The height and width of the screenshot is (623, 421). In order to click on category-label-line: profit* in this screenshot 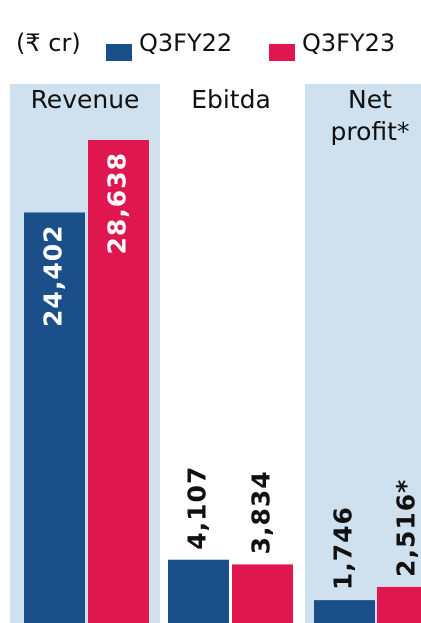, I will do `click(370, 131)`.